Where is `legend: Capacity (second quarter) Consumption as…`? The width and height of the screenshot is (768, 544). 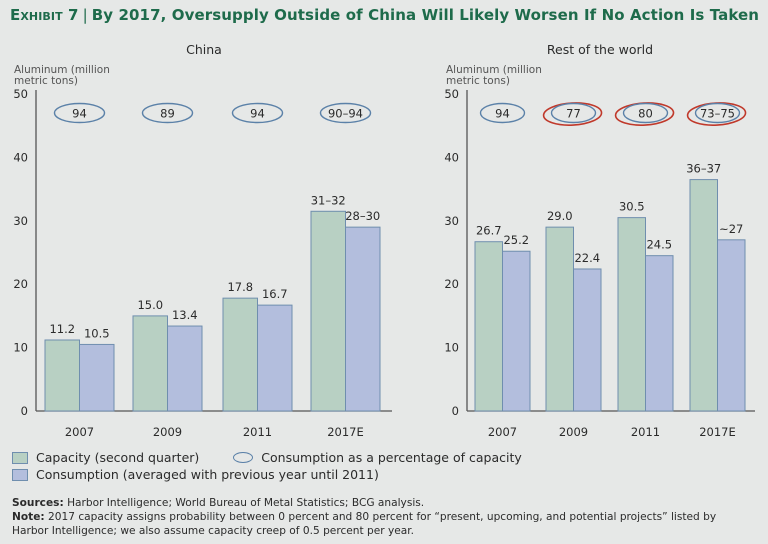
legend: Capacity (second quarter) Consumption as… is located at coordinates (267, 466).